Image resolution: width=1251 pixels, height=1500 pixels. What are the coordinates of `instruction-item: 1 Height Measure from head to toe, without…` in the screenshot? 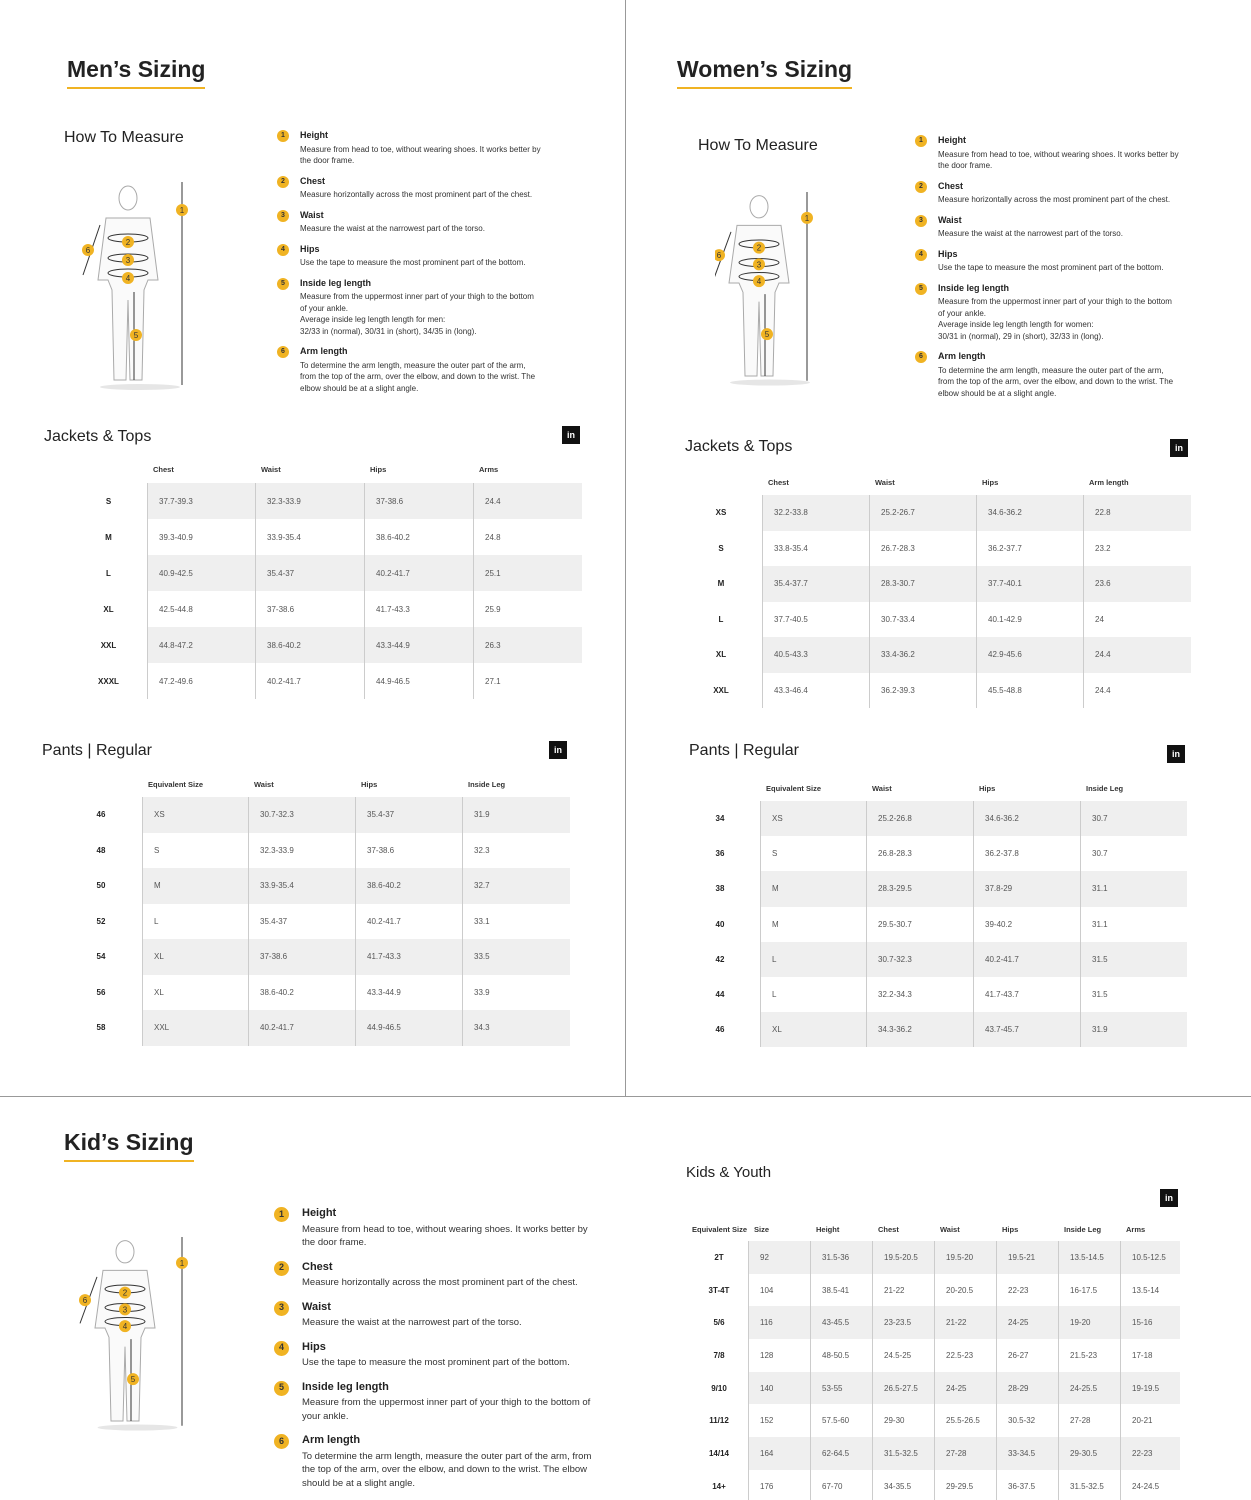 It's located at (434, 1228).